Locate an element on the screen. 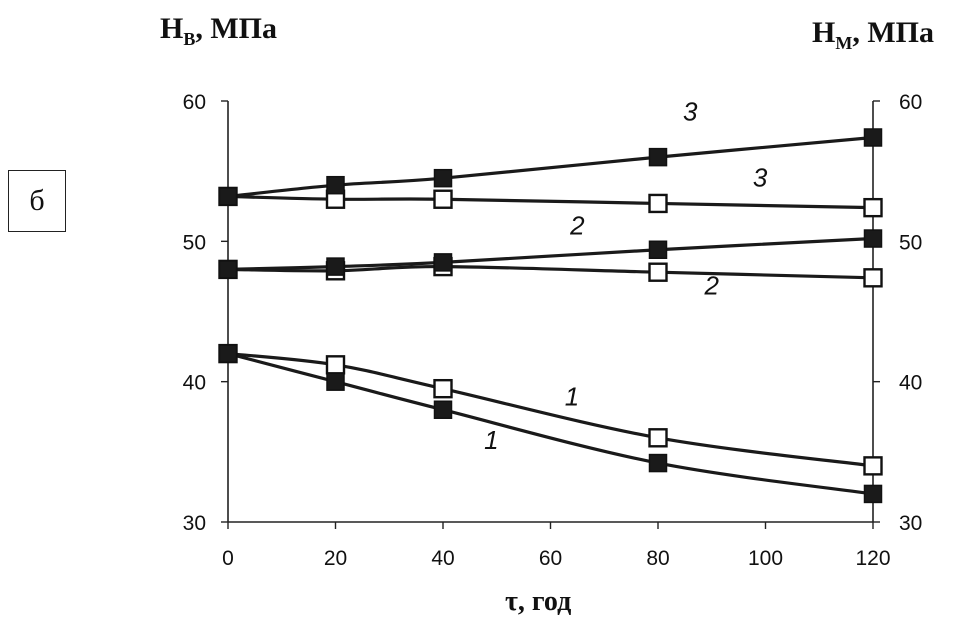 This screenshot has height=618, width=968. x-tick-label: 40 is located at coordinates (442, 558).